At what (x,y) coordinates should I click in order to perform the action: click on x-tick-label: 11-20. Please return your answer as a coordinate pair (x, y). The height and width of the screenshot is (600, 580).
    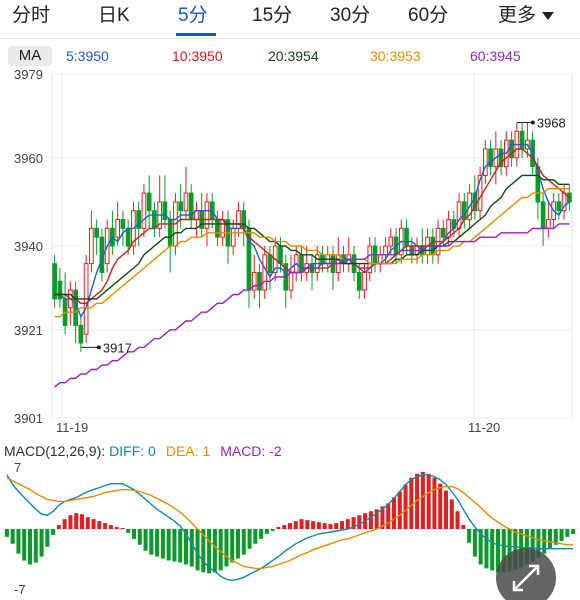
    Looking at the image, I should click on (484, 427).